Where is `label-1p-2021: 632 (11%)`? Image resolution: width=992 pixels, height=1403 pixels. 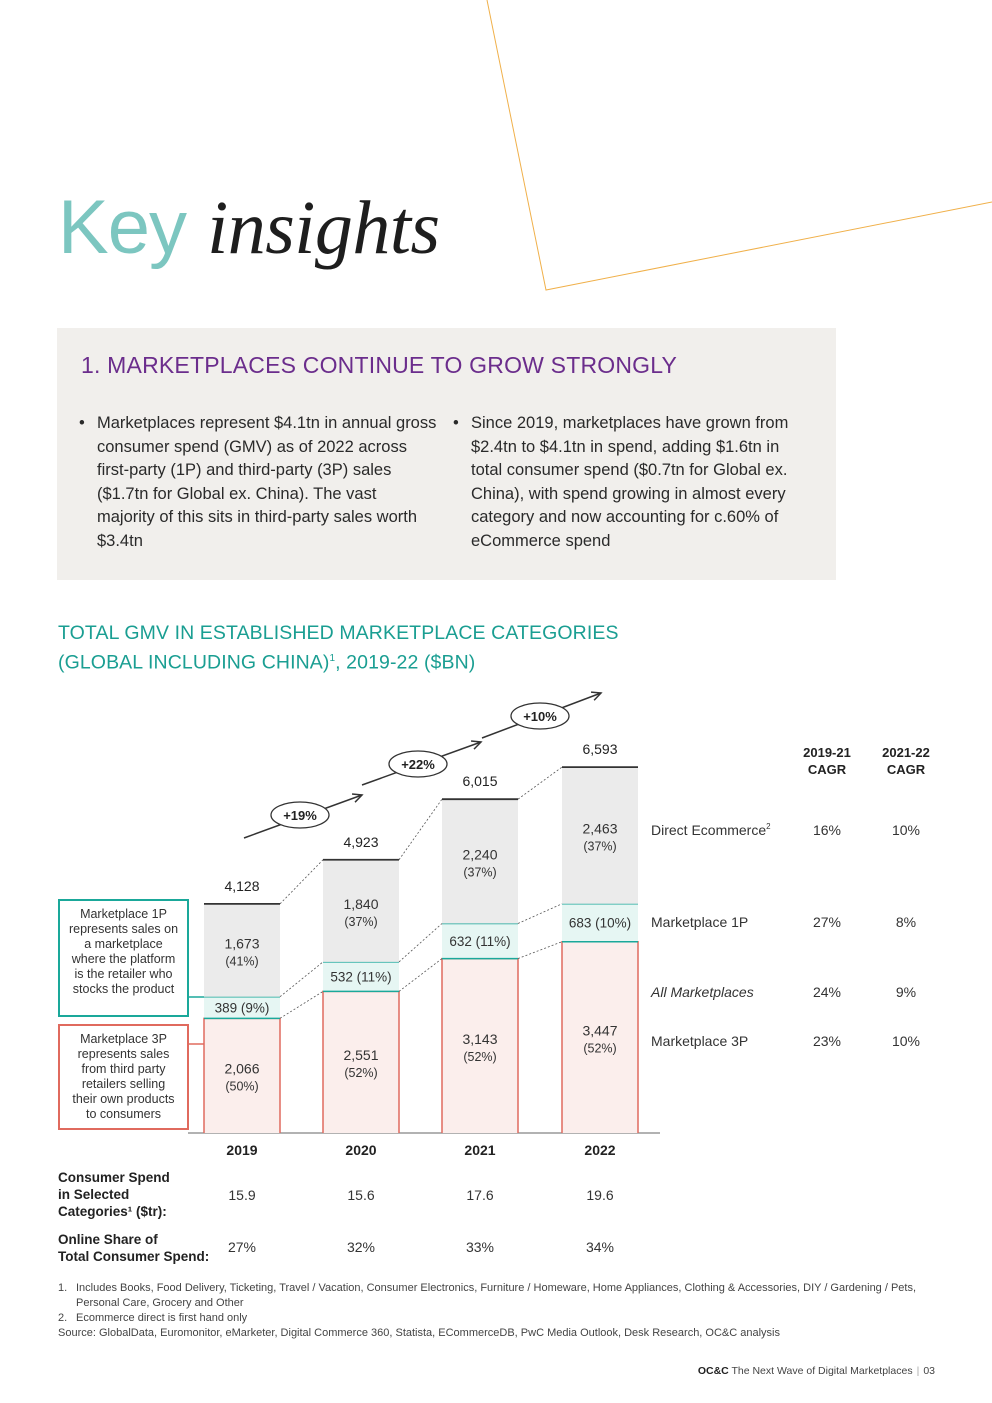 label-1p-2021: 632 (11%) is located at coordinates (479, 941).